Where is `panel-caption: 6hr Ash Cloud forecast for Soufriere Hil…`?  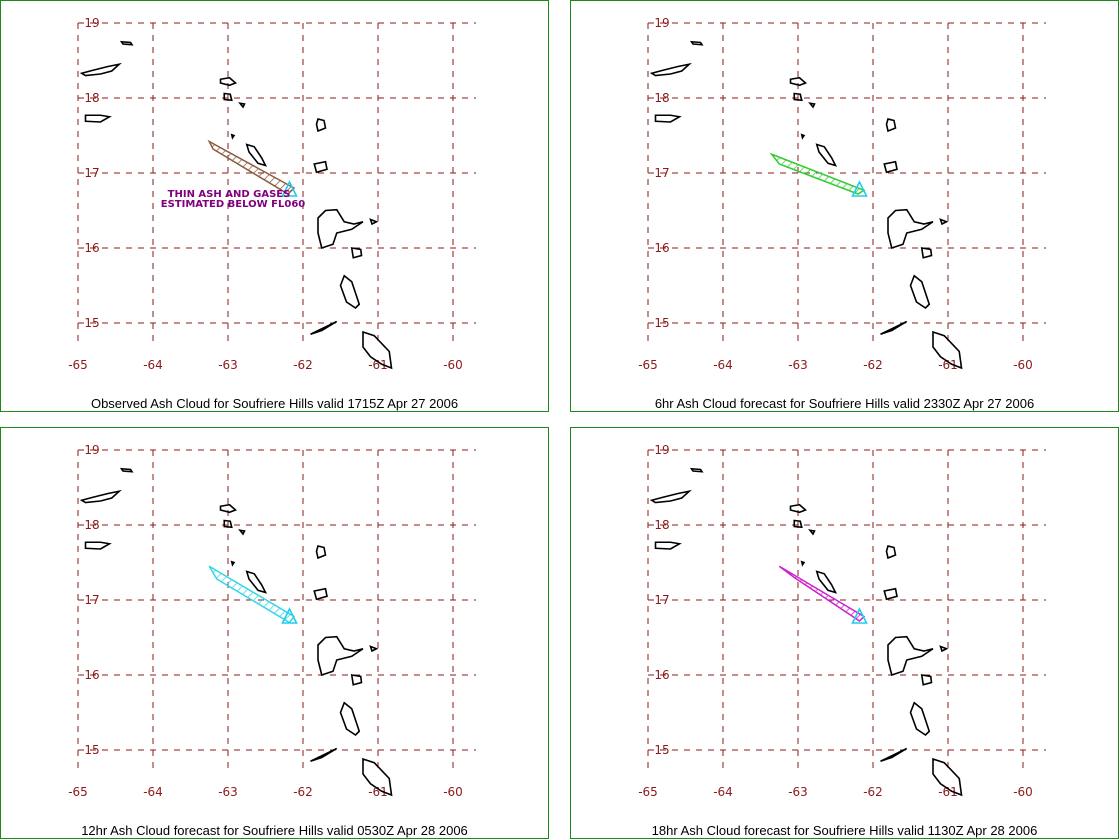
panel-caption: 6hr Ash Cloud forecast for Soufriere Hil… is located at coordinates (844, 403).